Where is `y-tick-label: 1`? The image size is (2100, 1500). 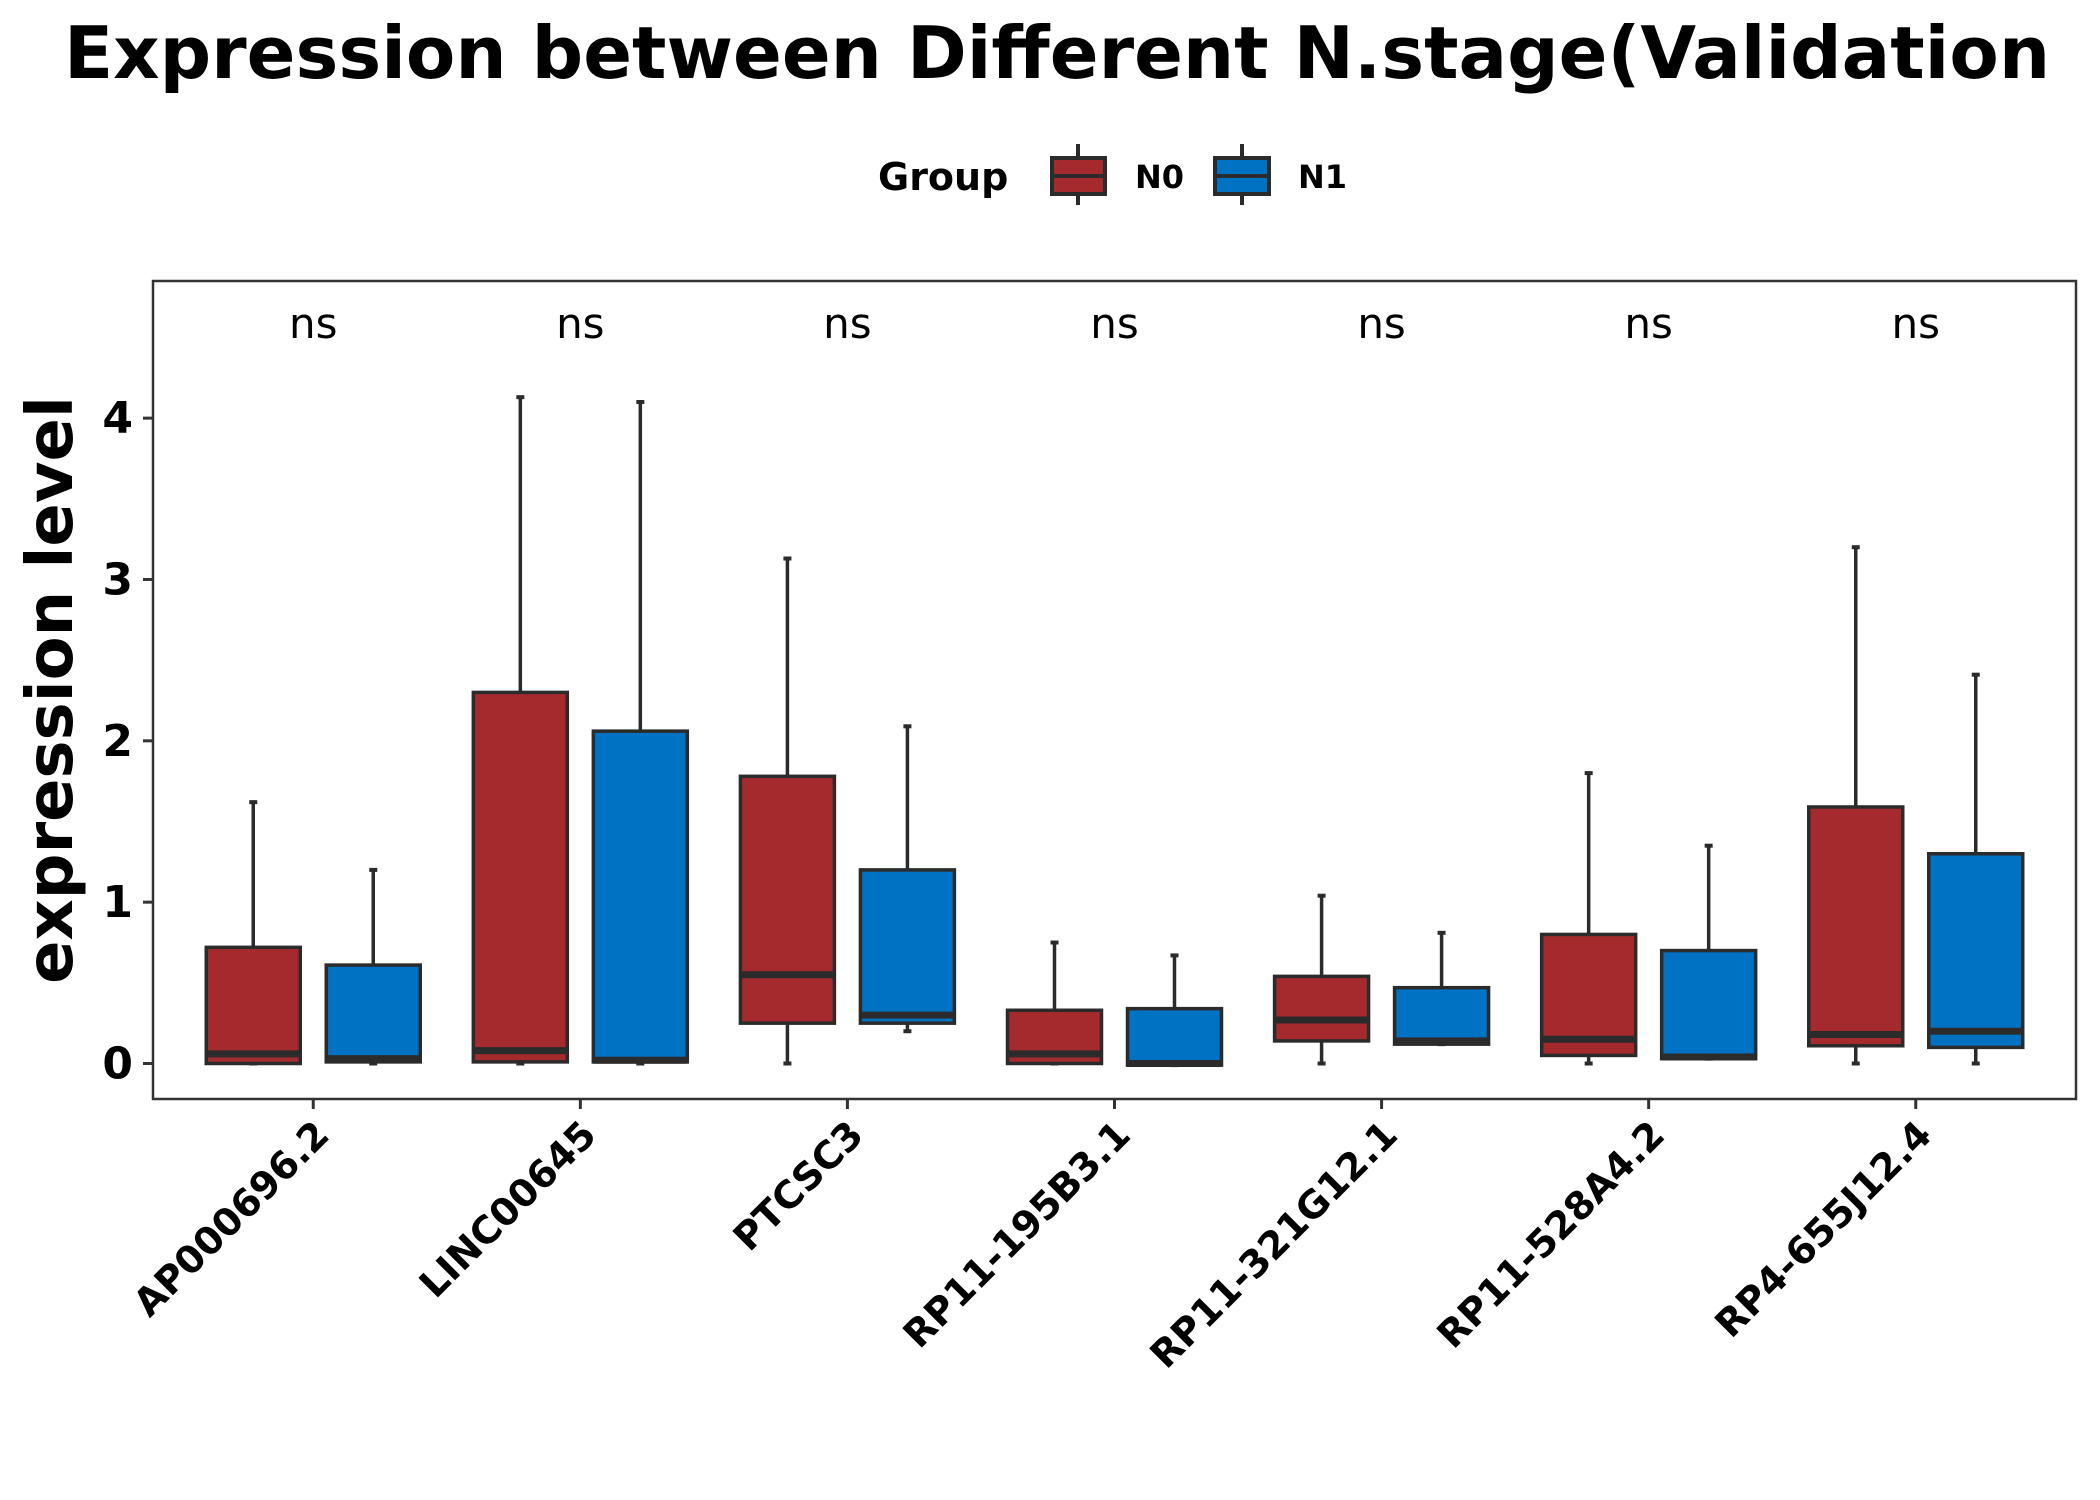 y-tick-label: 1 is located at coordinates (117, 902).